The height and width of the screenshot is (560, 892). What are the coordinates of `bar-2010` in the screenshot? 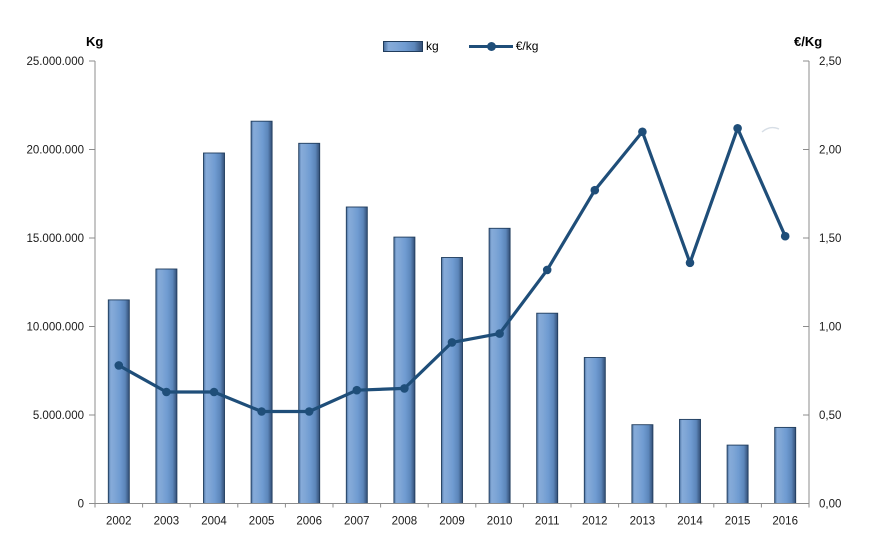 It's located at (499, 365).